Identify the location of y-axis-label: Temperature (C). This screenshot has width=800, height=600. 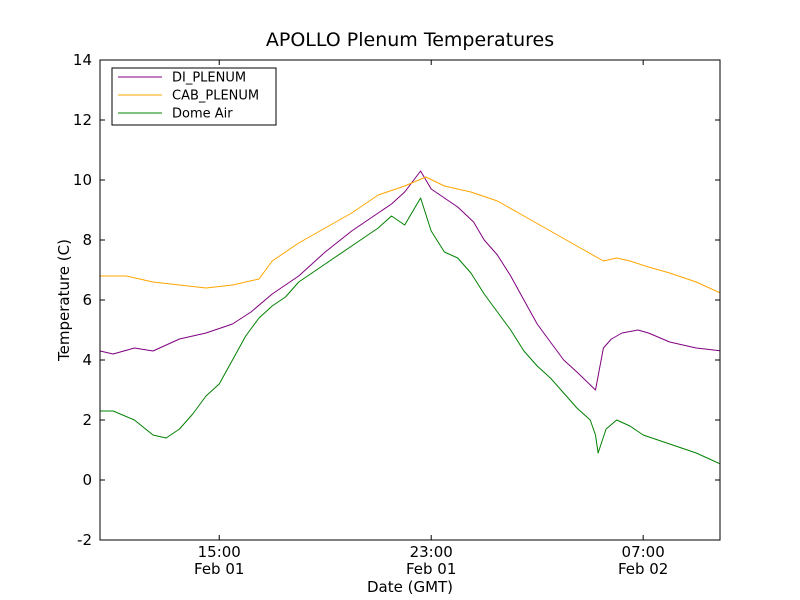
(64, 300).